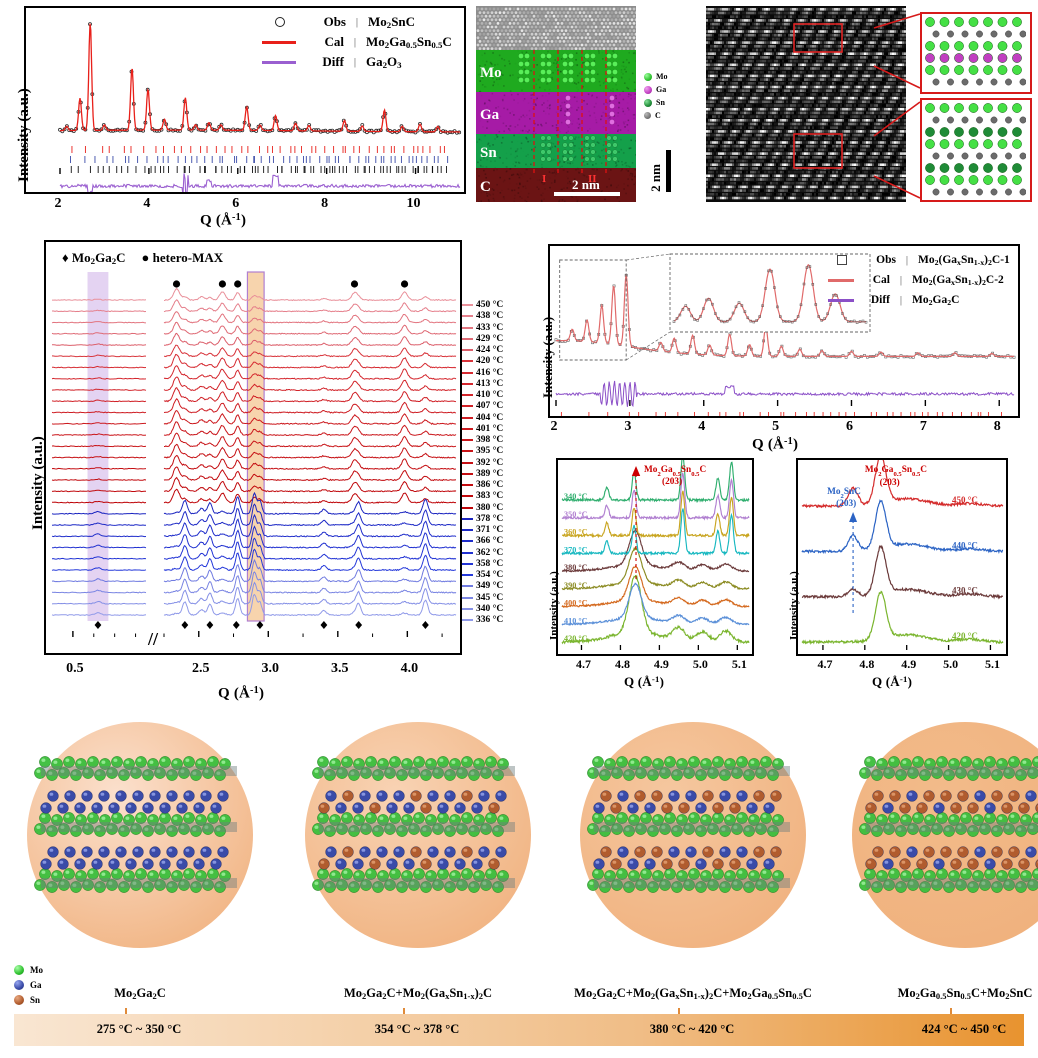  What do you see at coordinates (658, 115) in the screenshot?
I see `atom-legend-label: C` at bounding box center [658, 115].